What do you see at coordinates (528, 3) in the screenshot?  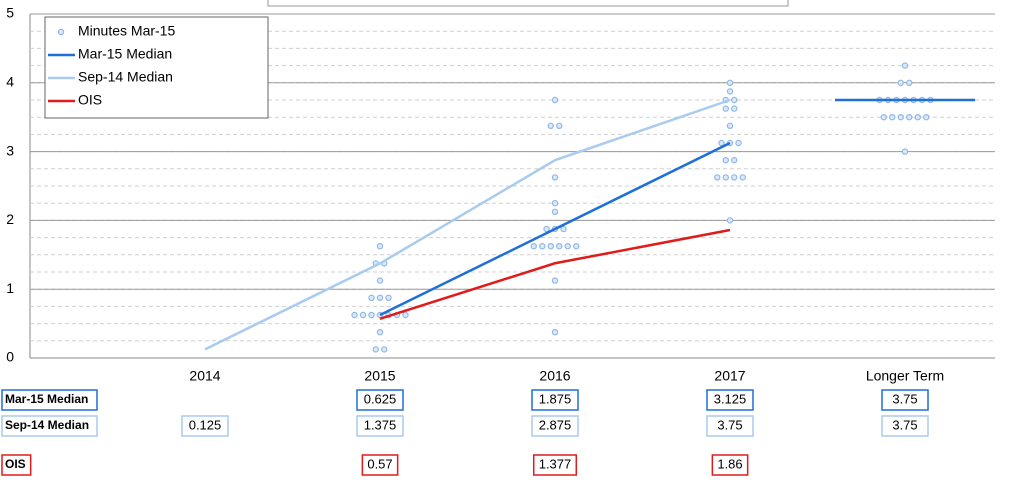 I see `title-box` at bounding box center [528, 3].